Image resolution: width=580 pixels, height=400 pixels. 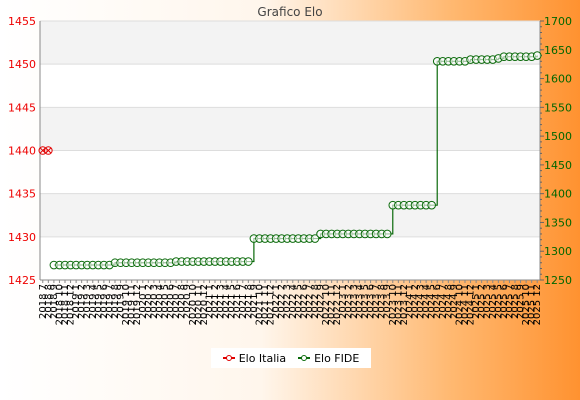 I want to click on x-tick-label: 2024 5, so click(x=432, y=301).